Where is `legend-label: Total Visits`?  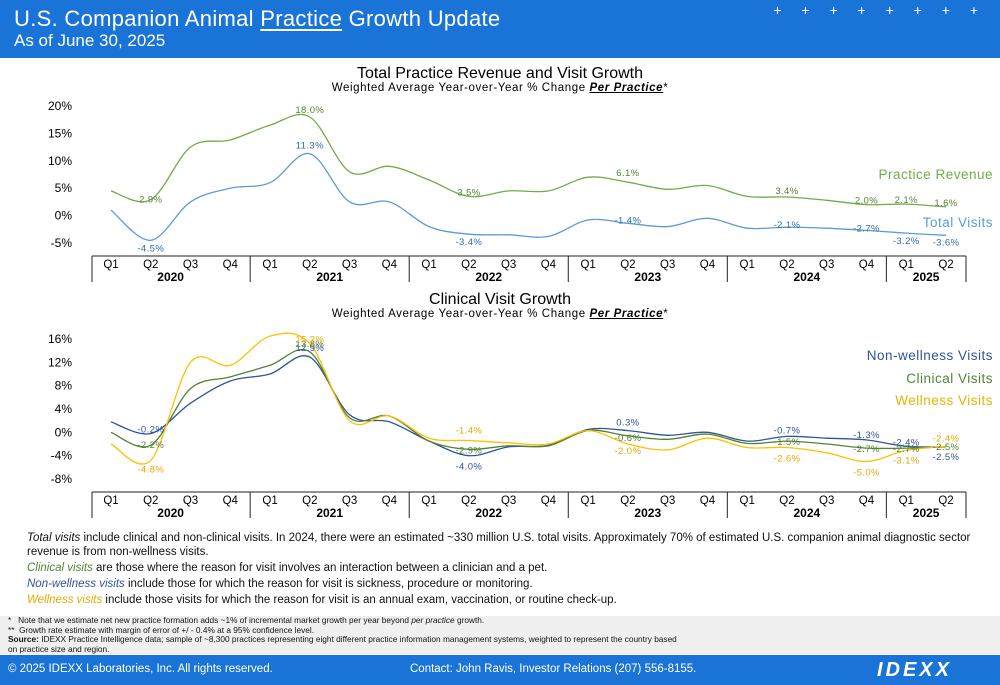
legend-label: Total Visits is located at coordinates (958, 222).